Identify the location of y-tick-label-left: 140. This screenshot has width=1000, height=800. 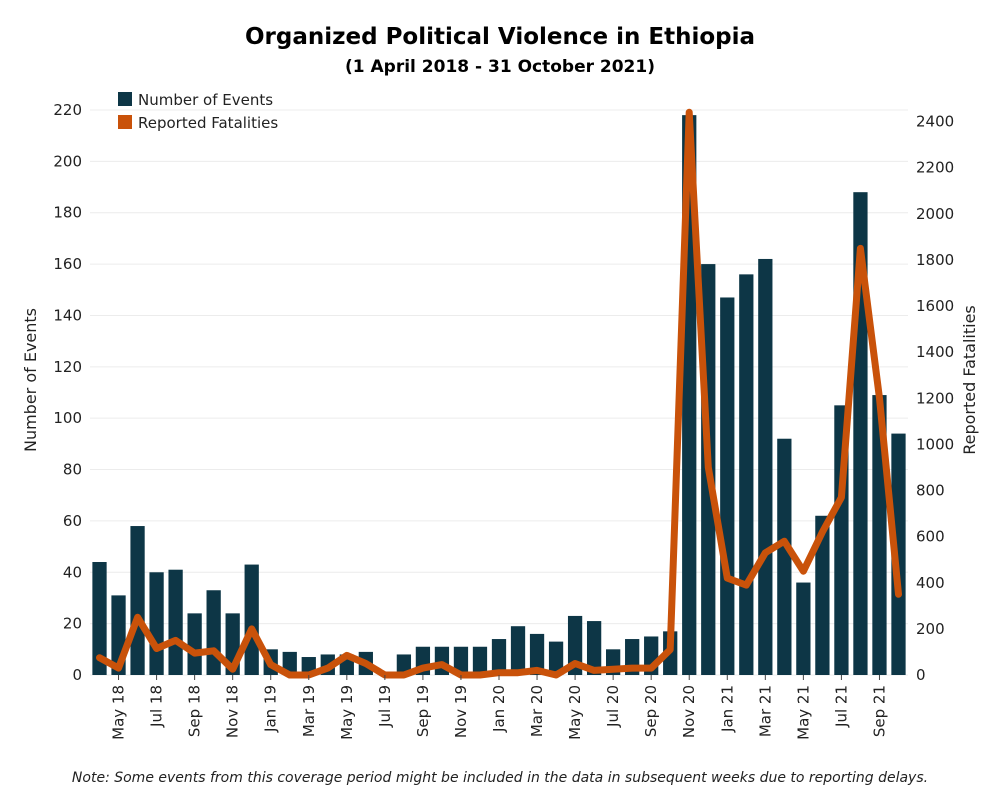
(67, 315).